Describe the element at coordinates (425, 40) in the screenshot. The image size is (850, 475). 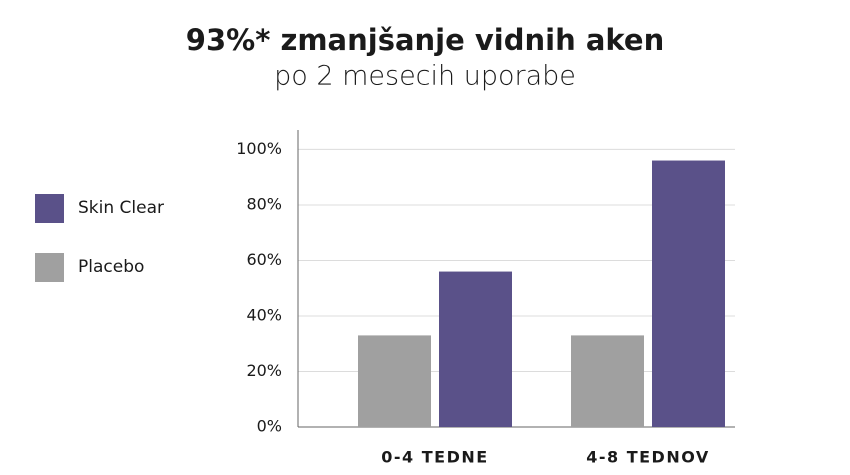
I see `chart-title: 93%* zmanjšanje vidnih aken` at that location.